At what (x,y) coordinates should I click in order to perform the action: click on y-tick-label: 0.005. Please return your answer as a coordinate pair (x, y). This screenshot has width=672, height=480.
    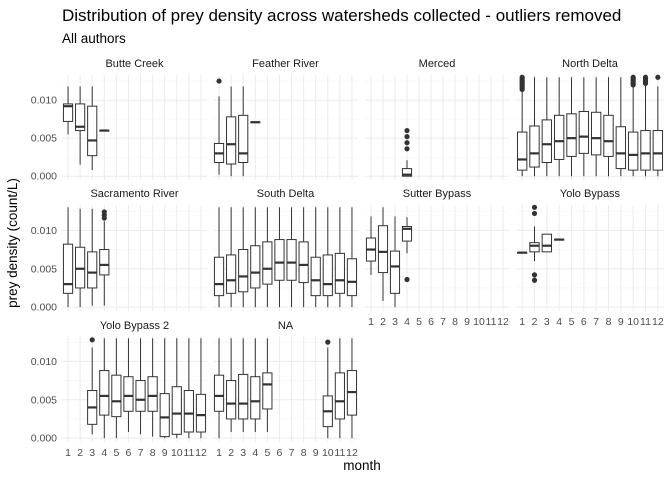
    Looking at the image, I should click on (44, 139).